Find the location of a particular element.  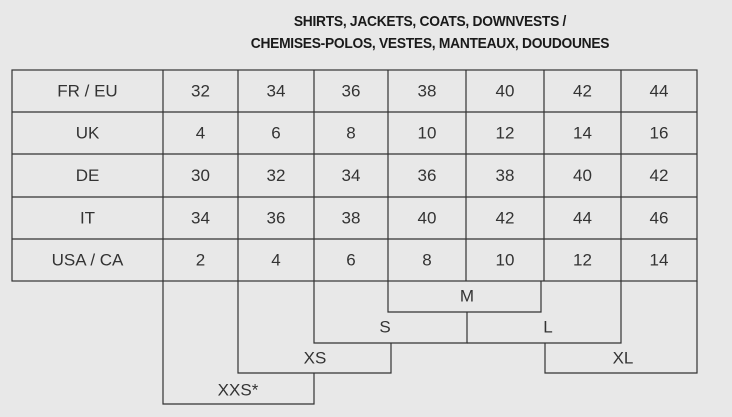

s-bracket is located at coordinates (390, 312).